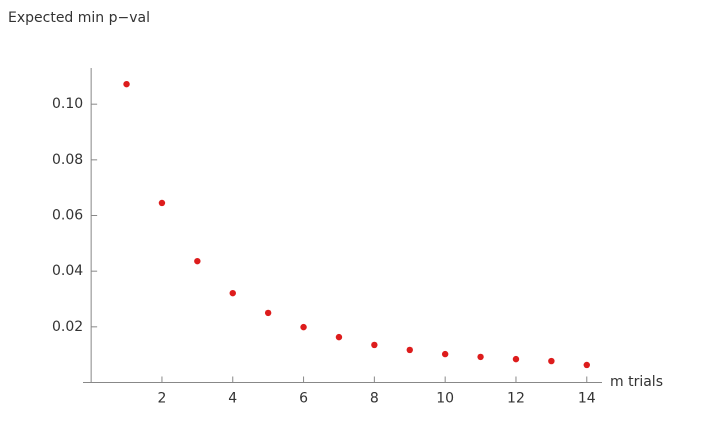 The width and height of the screenshot is (712, 434). Describe the element at coordinates (516, 399) in the screenshot. I see `x-tick-label: 12` at that location.